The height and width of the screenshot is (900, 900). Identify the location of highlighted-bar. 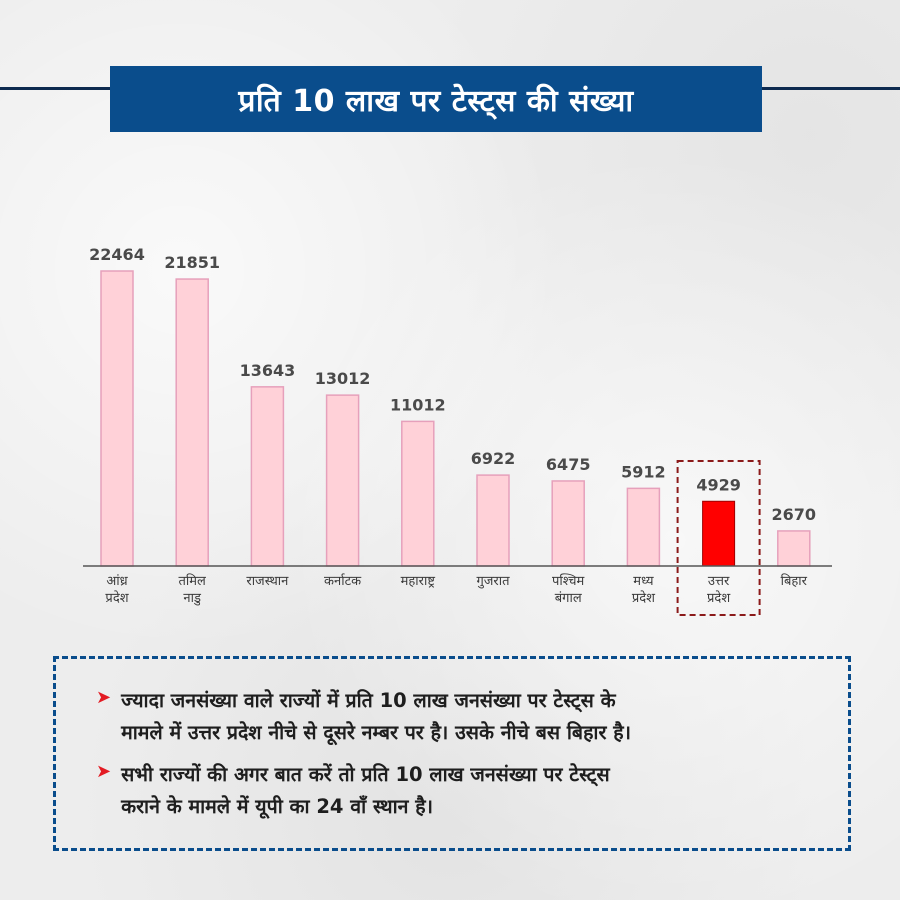
(719, 533).